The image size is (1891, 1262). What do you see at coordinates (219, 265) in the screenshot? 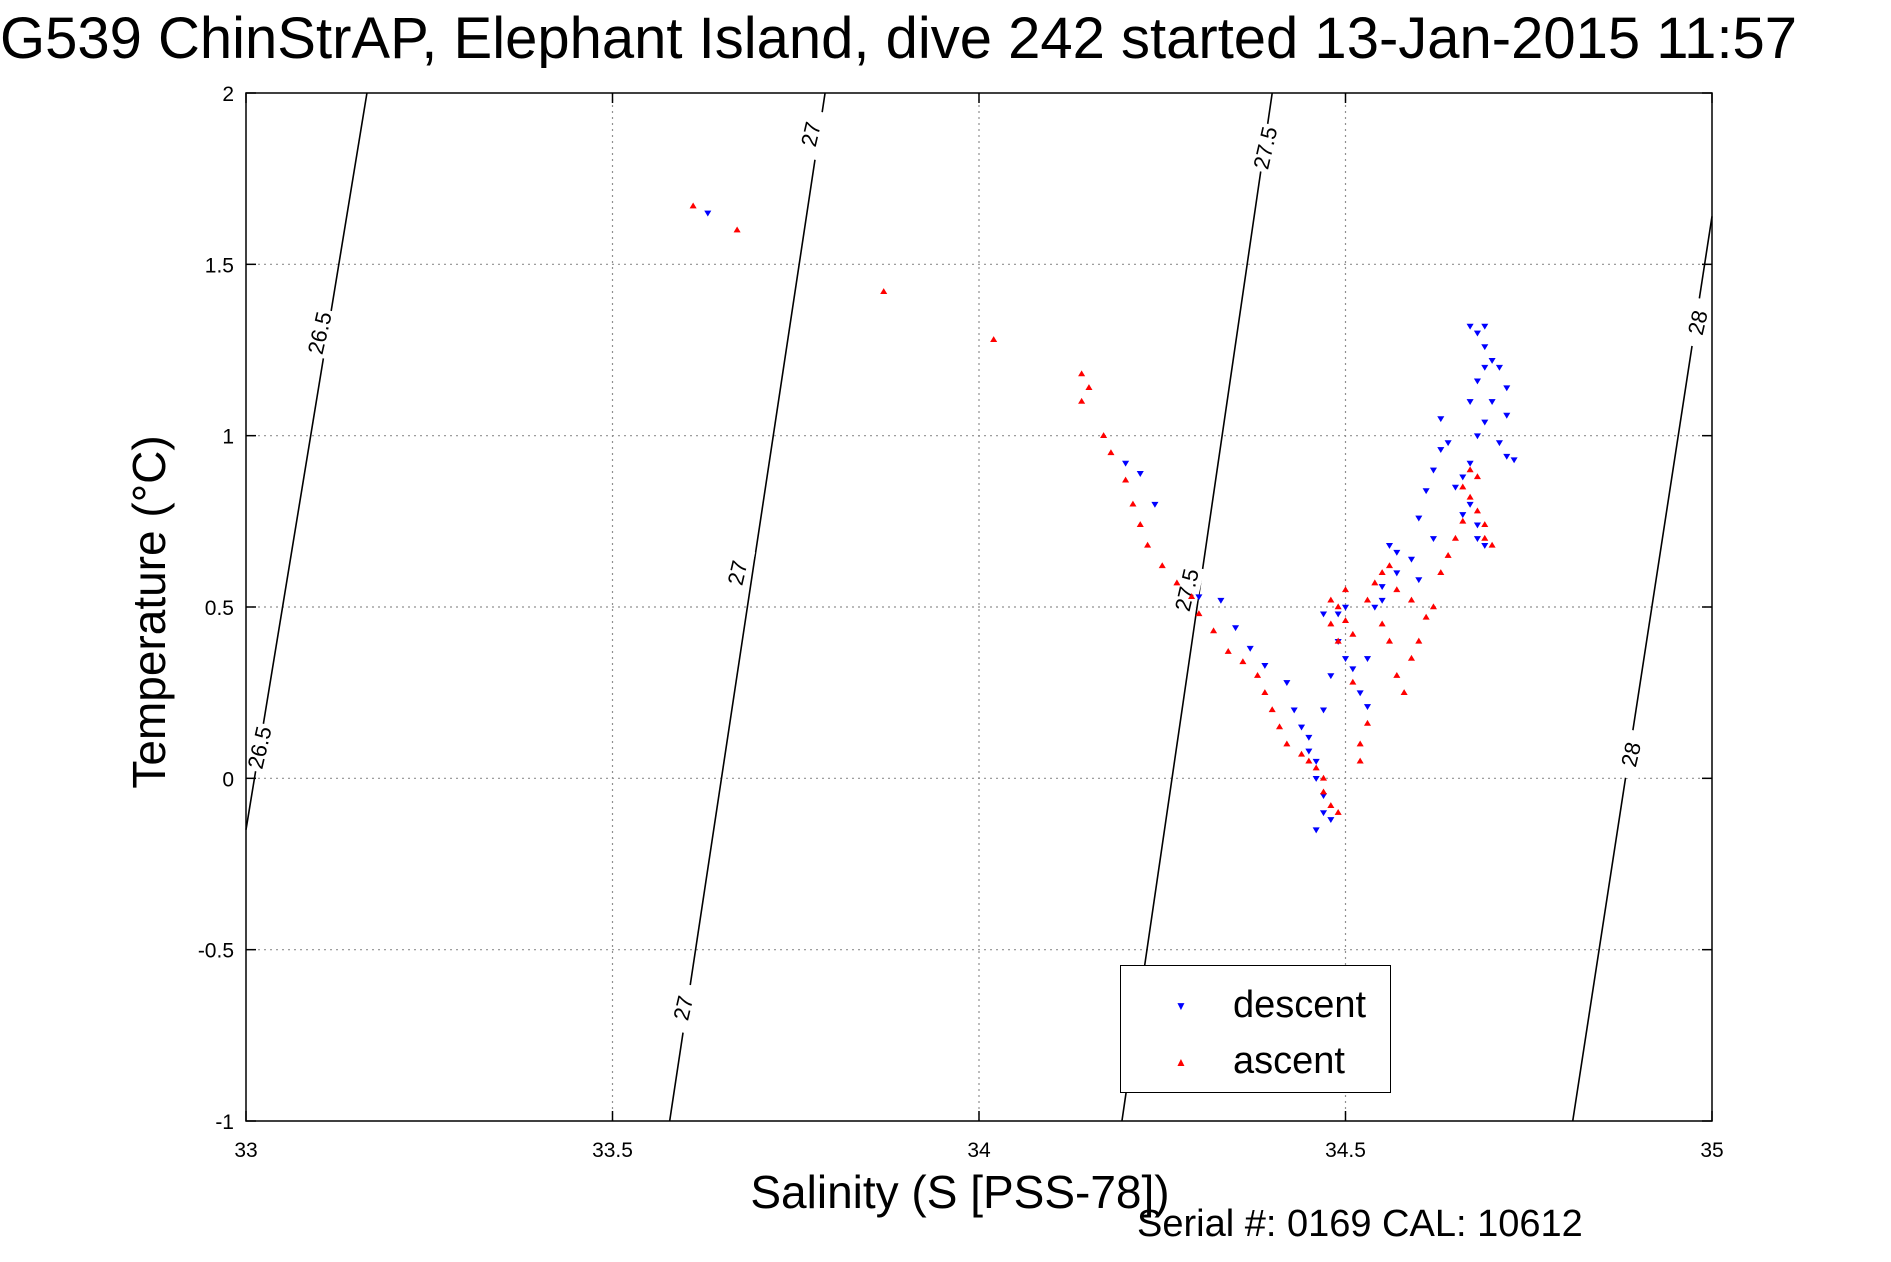
I see `y-tick-label: 1.5` at bounding box center [219, 265].